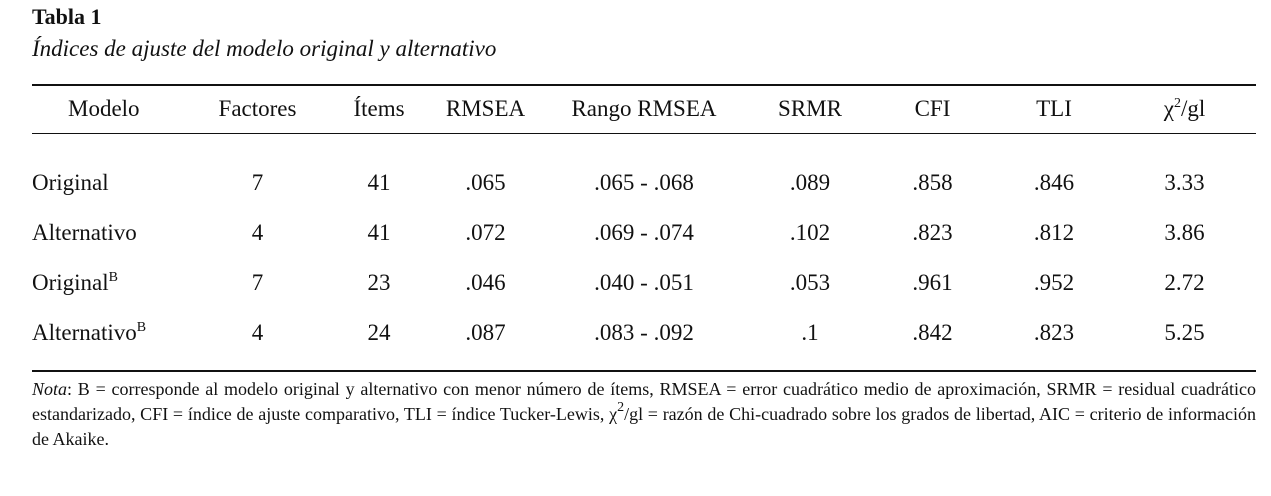 The image size is (1271, 496). I want to click on chi-superscript: 2, so click(1177, 103).